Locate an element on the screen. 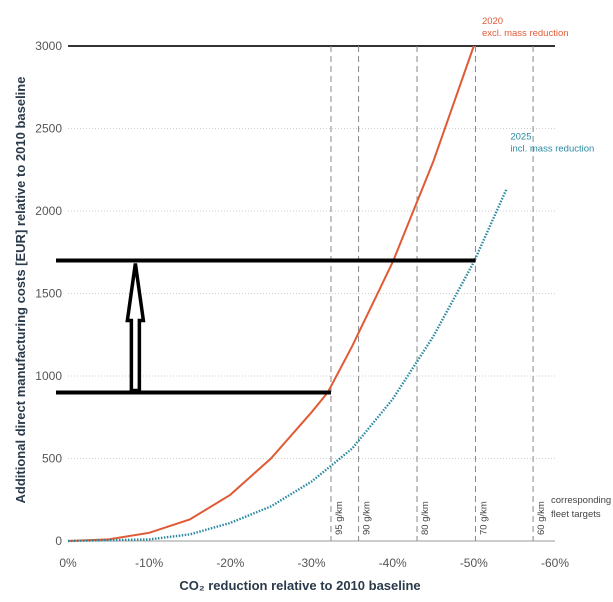  x-tick-label: -60% is located at coordinates (555, 563).